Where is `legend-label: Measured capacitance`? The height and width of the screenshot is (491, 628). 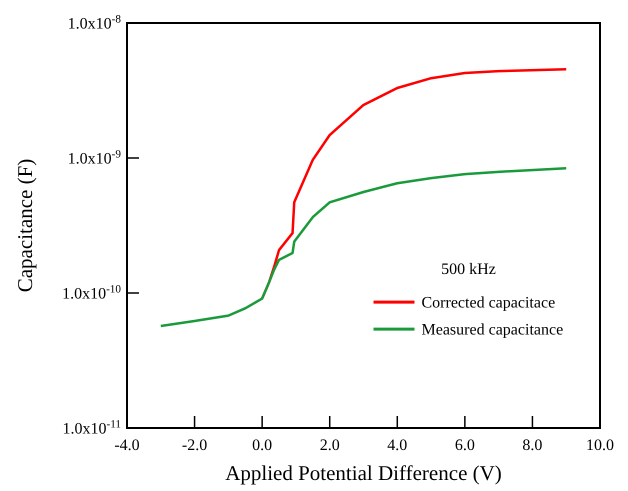
legend-label: Measured capacitance is located at coordinates (493, 330).